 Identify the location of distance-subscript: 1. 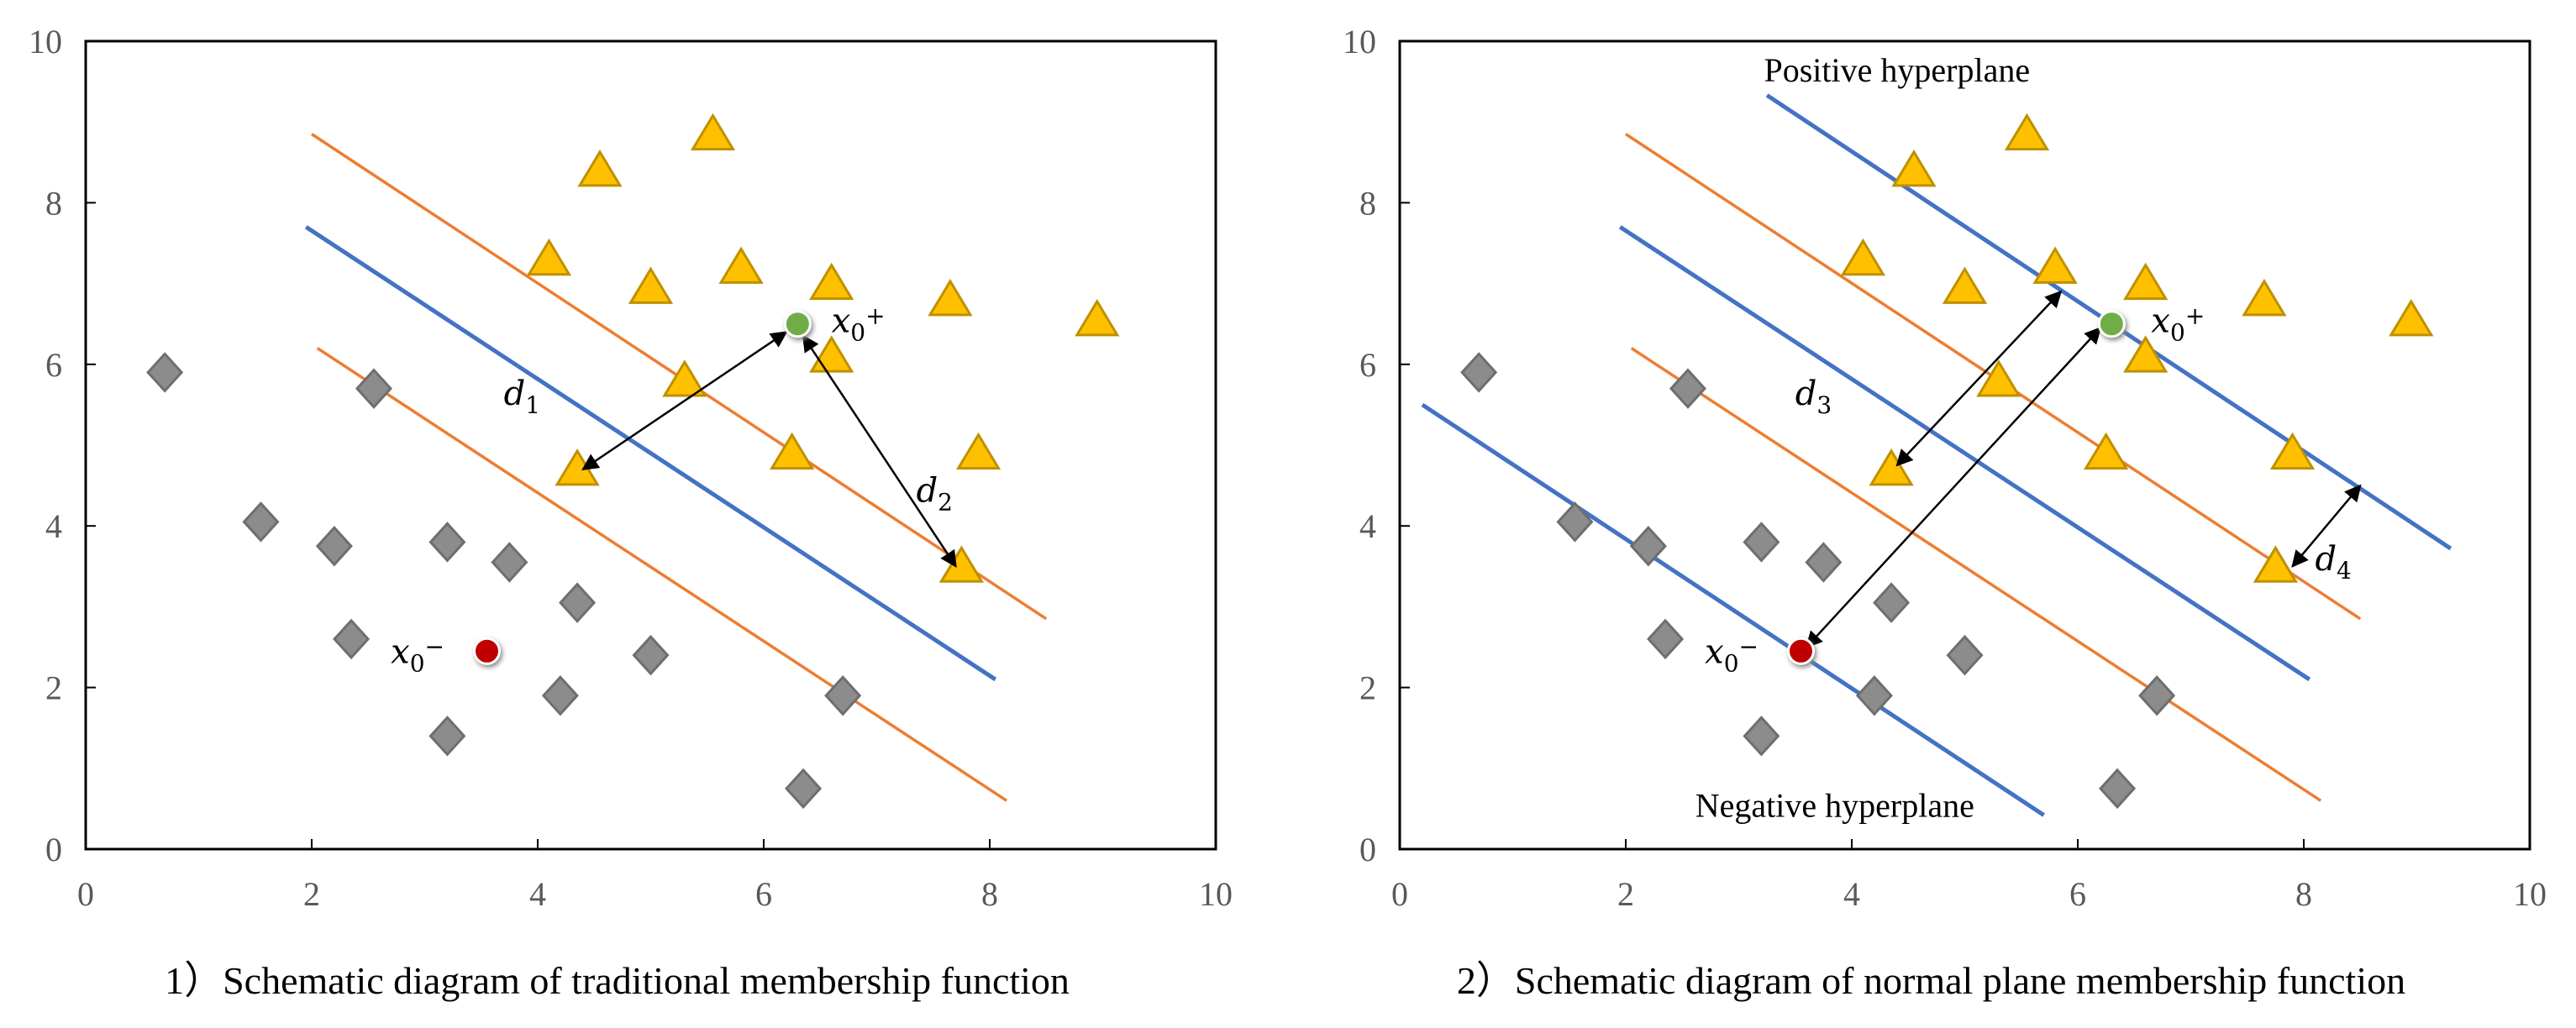
(532, 405).